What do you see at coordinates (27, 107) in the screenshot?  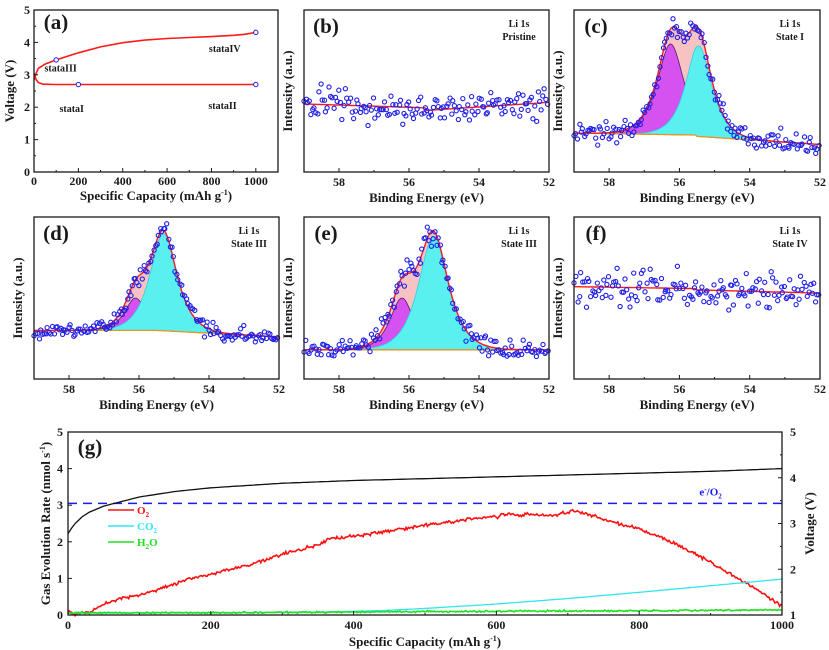 I see `y-tick-label: 2` at bounding box center [27, 107].